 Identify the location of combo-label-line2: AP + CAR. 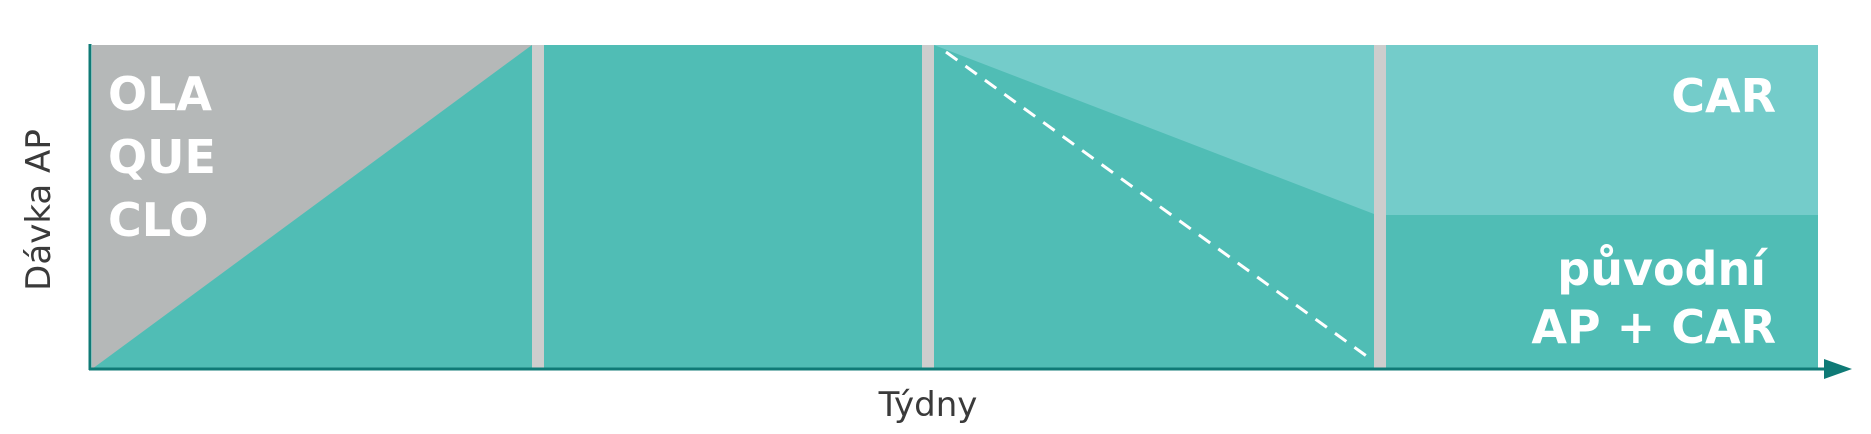
(1653, 327).